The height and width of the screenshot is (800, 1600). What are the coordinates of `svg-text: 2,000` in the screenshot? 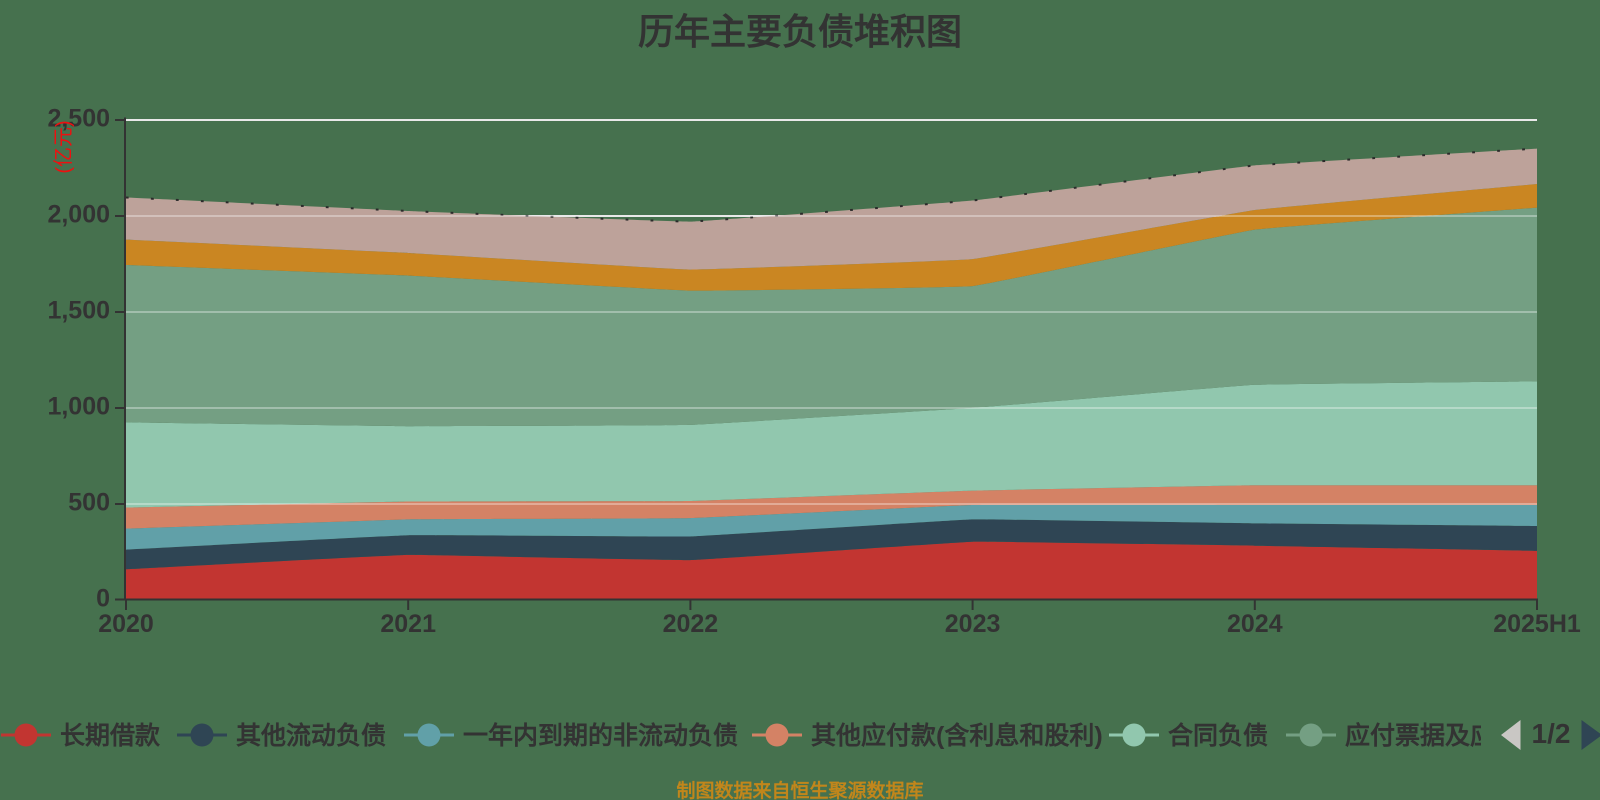 It's located at (78, 215).